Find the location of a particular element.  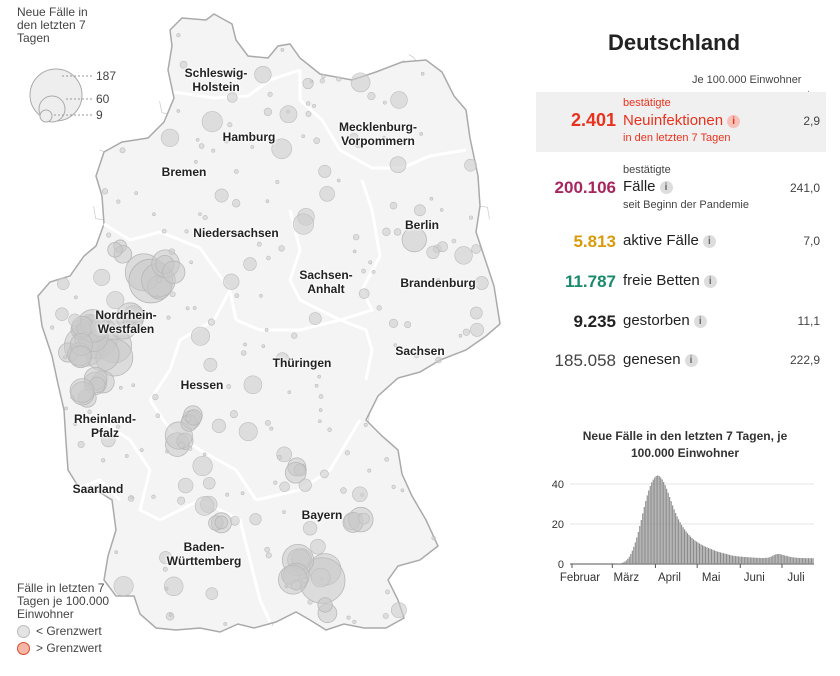

state-label-nw: Nordrhein- Westfalen is located at coordinates (126, 322).